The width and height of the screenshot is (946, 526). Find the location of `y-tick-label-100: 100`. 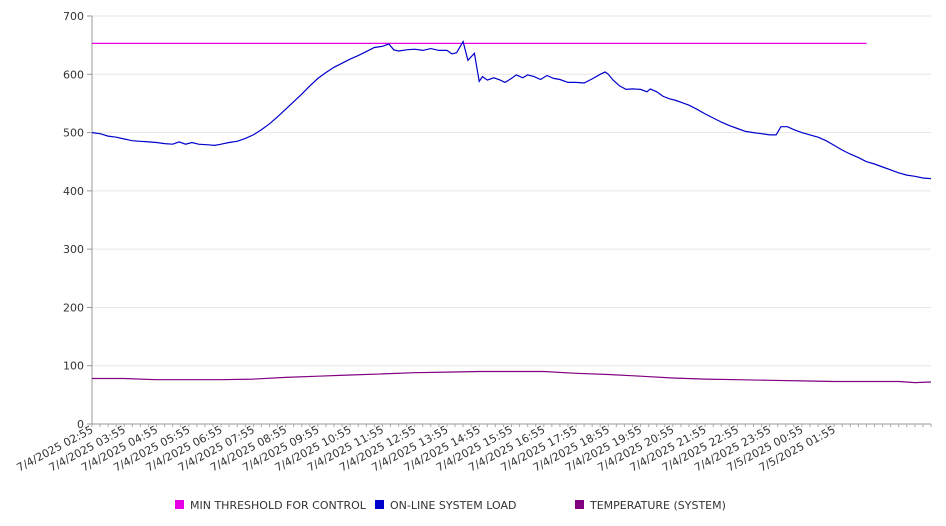

y-tick-label-100: 100 is located at coordinates (73, 366).